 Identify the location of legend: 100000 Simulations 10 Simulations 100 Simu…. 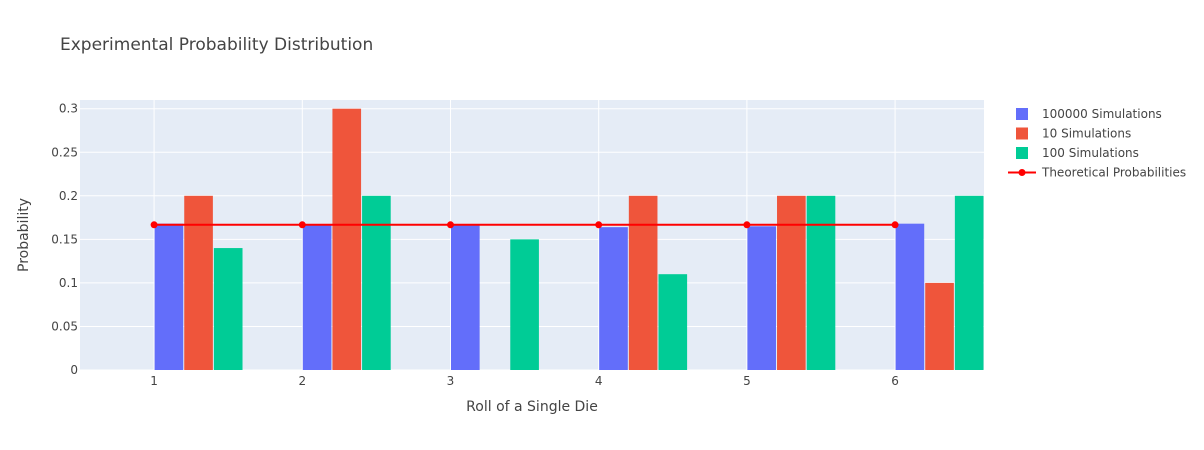
(1097, 143).